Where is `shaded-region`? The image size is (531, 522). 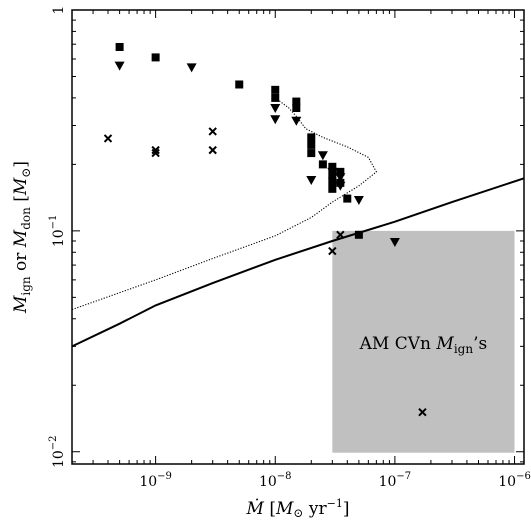
shaded-region is located at coordinates (423, 341).